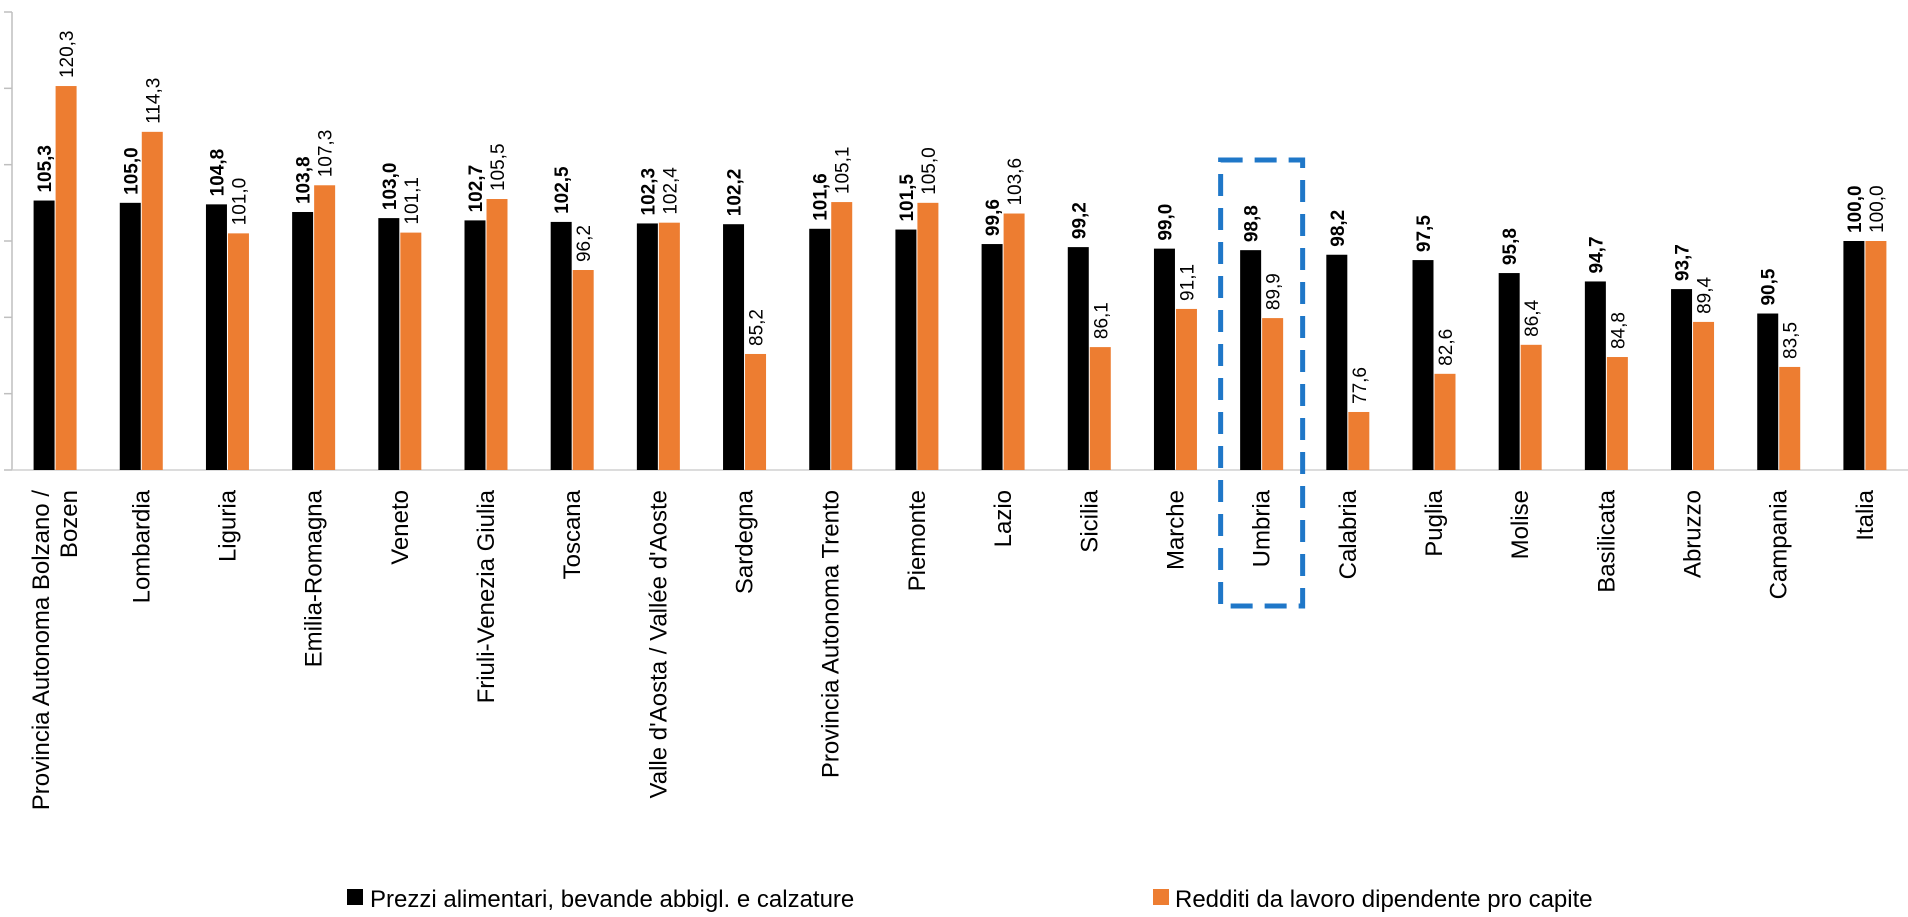 This screenshot has height=917, width=1908. Describe the element at coordinates (745, 541) in the screenshot. I see `category-label: Sardegna` at that location.